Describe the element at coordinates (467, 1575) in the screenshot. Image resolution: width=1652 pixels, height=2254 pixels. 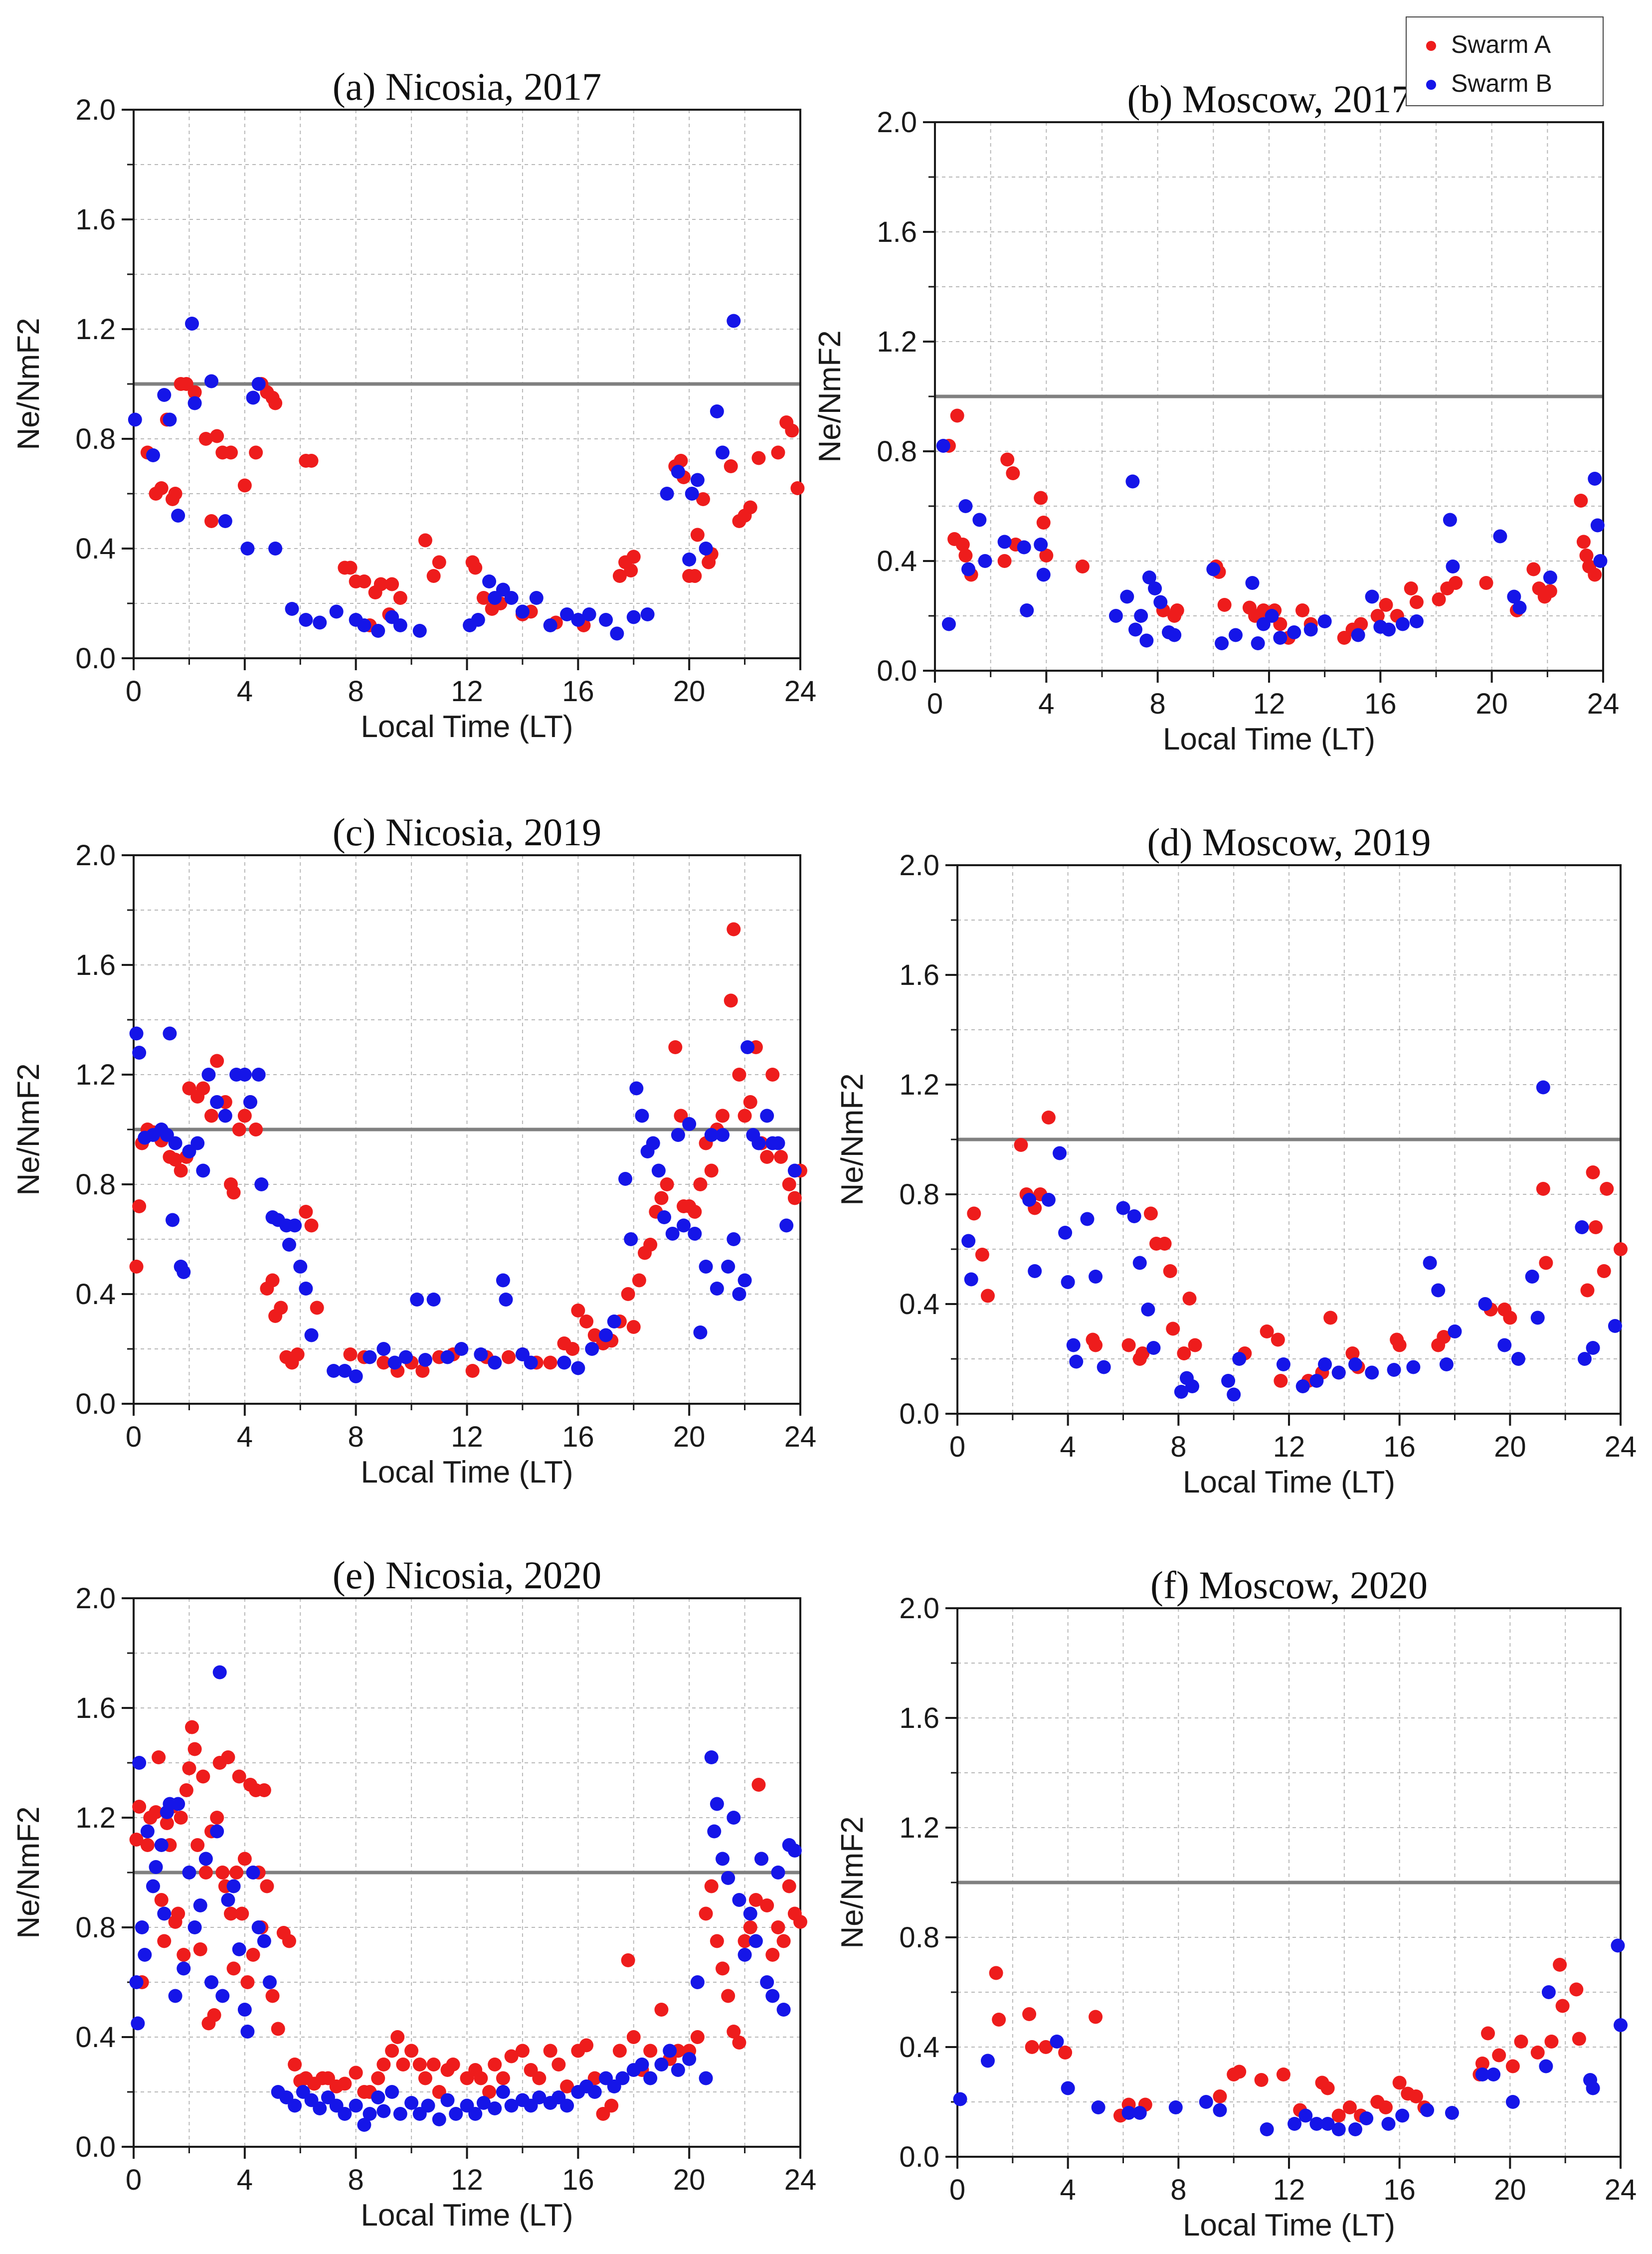
I see `panel-title: (e) Nicosia, 2020` at that location.